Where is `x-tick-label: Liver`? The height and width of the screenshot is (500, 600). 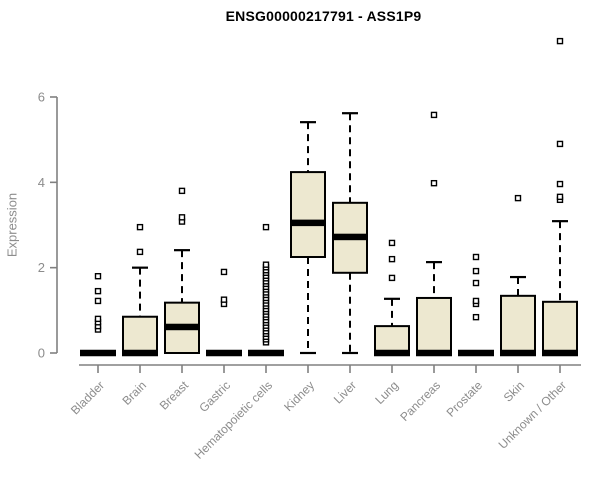
x-tick-label: Liver is located at coordinates (345, 392).